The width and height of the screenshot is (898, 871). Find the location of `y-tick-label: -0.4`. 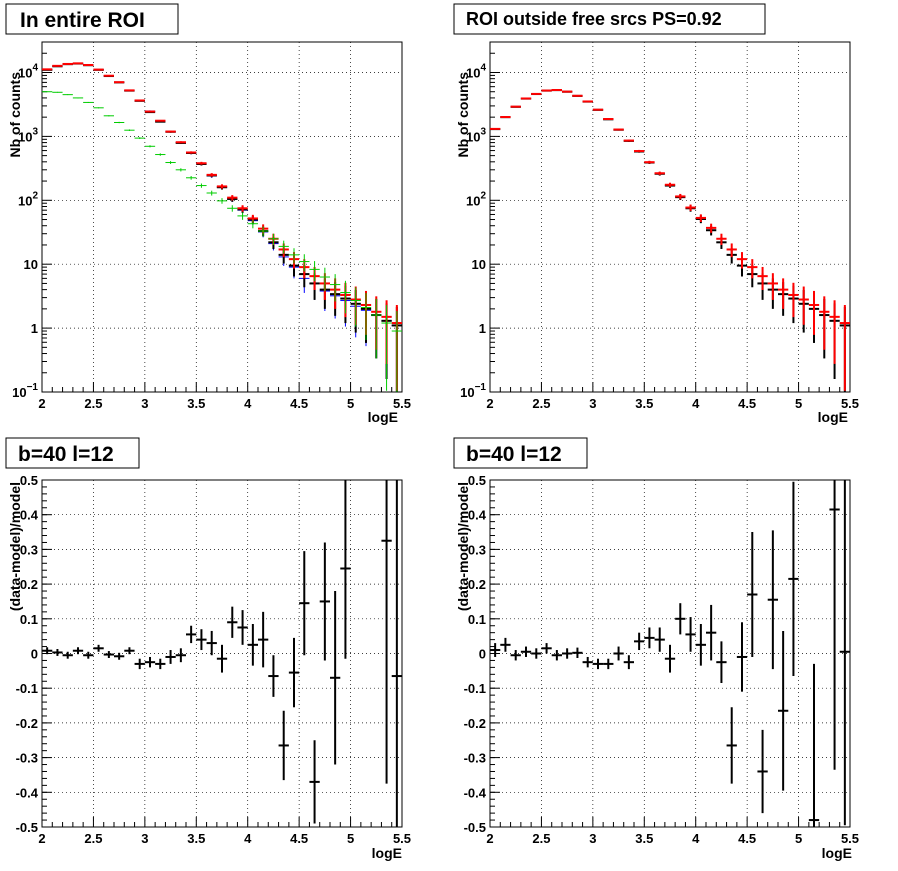

y-tick-label: -0.4 is located at coordinates (475, 792).